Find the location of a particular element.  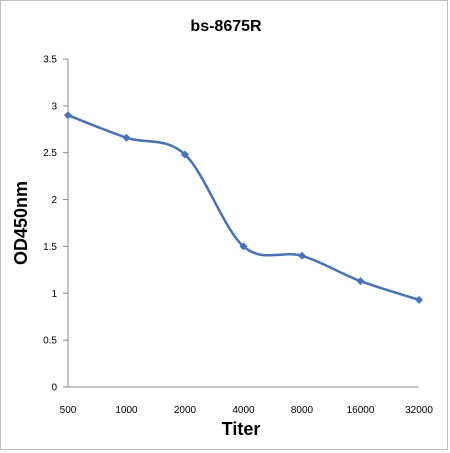

chart-title: bs-8675R is located at coordinates (226, 26).